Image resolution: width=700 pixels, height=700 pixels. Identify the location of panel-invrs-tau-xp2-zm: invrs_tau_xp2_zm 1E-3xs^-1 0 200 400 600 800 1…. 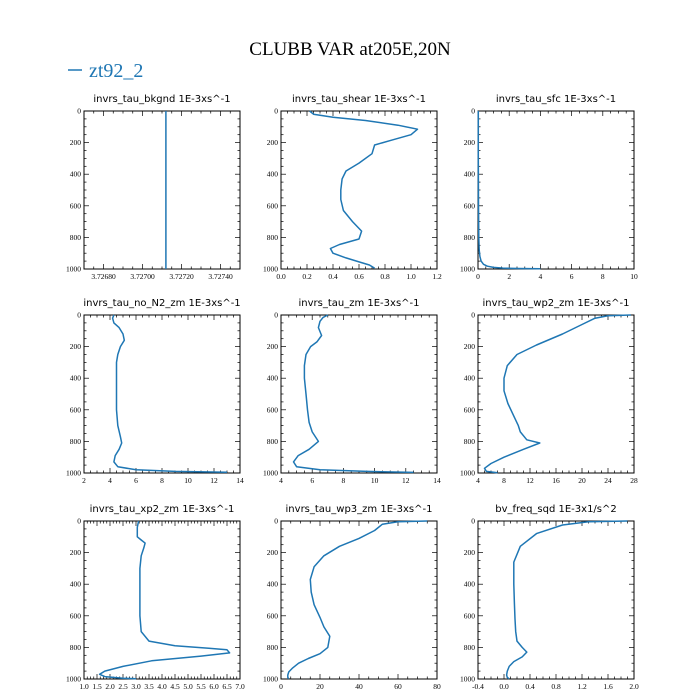
(155, 597).